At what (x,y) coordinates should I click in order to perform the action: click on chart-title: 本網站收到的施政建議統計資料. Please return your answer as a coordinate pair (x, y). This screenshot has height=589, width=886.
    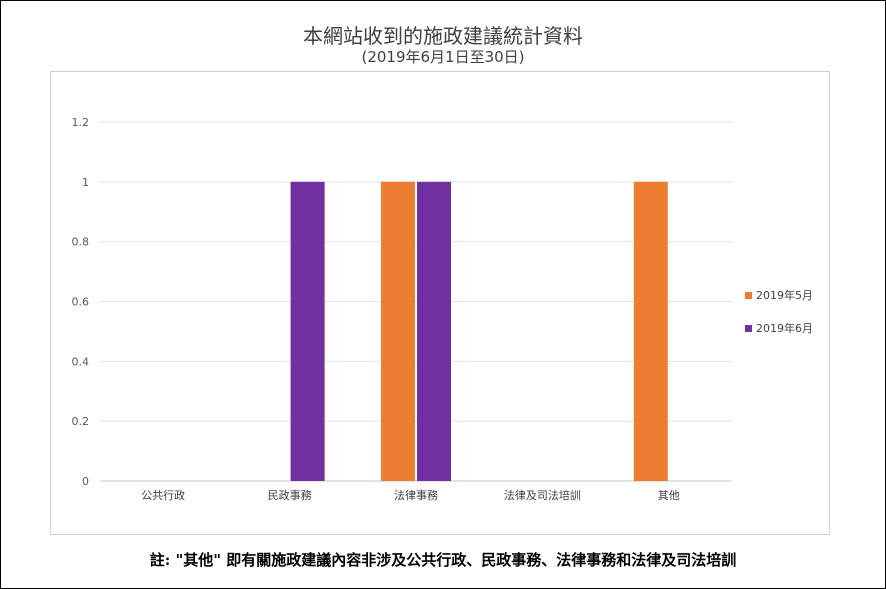
    Looking at the image, I should click on (443, 36).